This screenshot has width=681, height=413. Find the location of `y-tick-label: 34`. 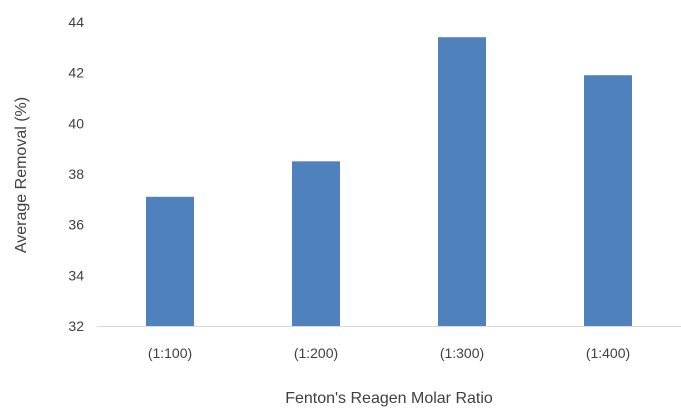

y-tick-label: 34 is located at coordinates (76, 275).